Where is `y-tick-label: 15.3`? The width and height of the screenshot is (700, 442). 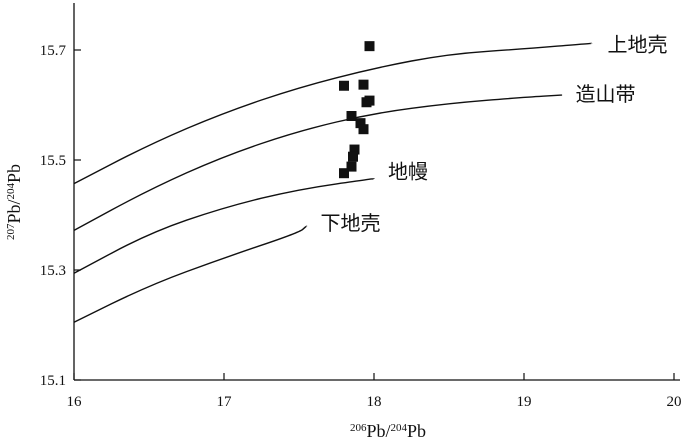
y-tick-label: 15.3 is located at coordinates (53, 271).